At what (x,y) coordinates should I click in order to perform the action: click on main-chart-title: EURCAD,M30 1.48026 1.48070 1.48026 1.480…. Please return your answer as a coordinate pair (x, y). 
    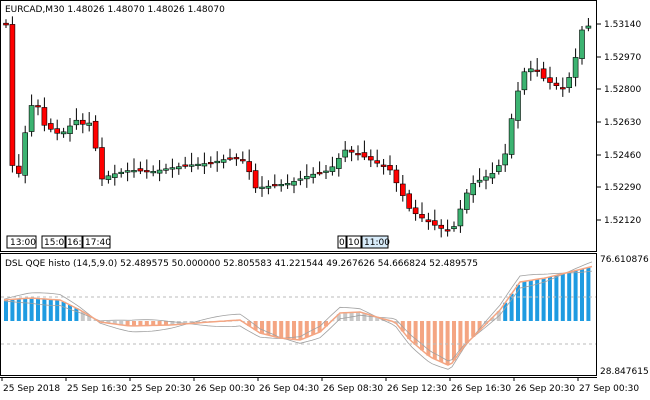
    Looking at the image, I should click on (115, 10).